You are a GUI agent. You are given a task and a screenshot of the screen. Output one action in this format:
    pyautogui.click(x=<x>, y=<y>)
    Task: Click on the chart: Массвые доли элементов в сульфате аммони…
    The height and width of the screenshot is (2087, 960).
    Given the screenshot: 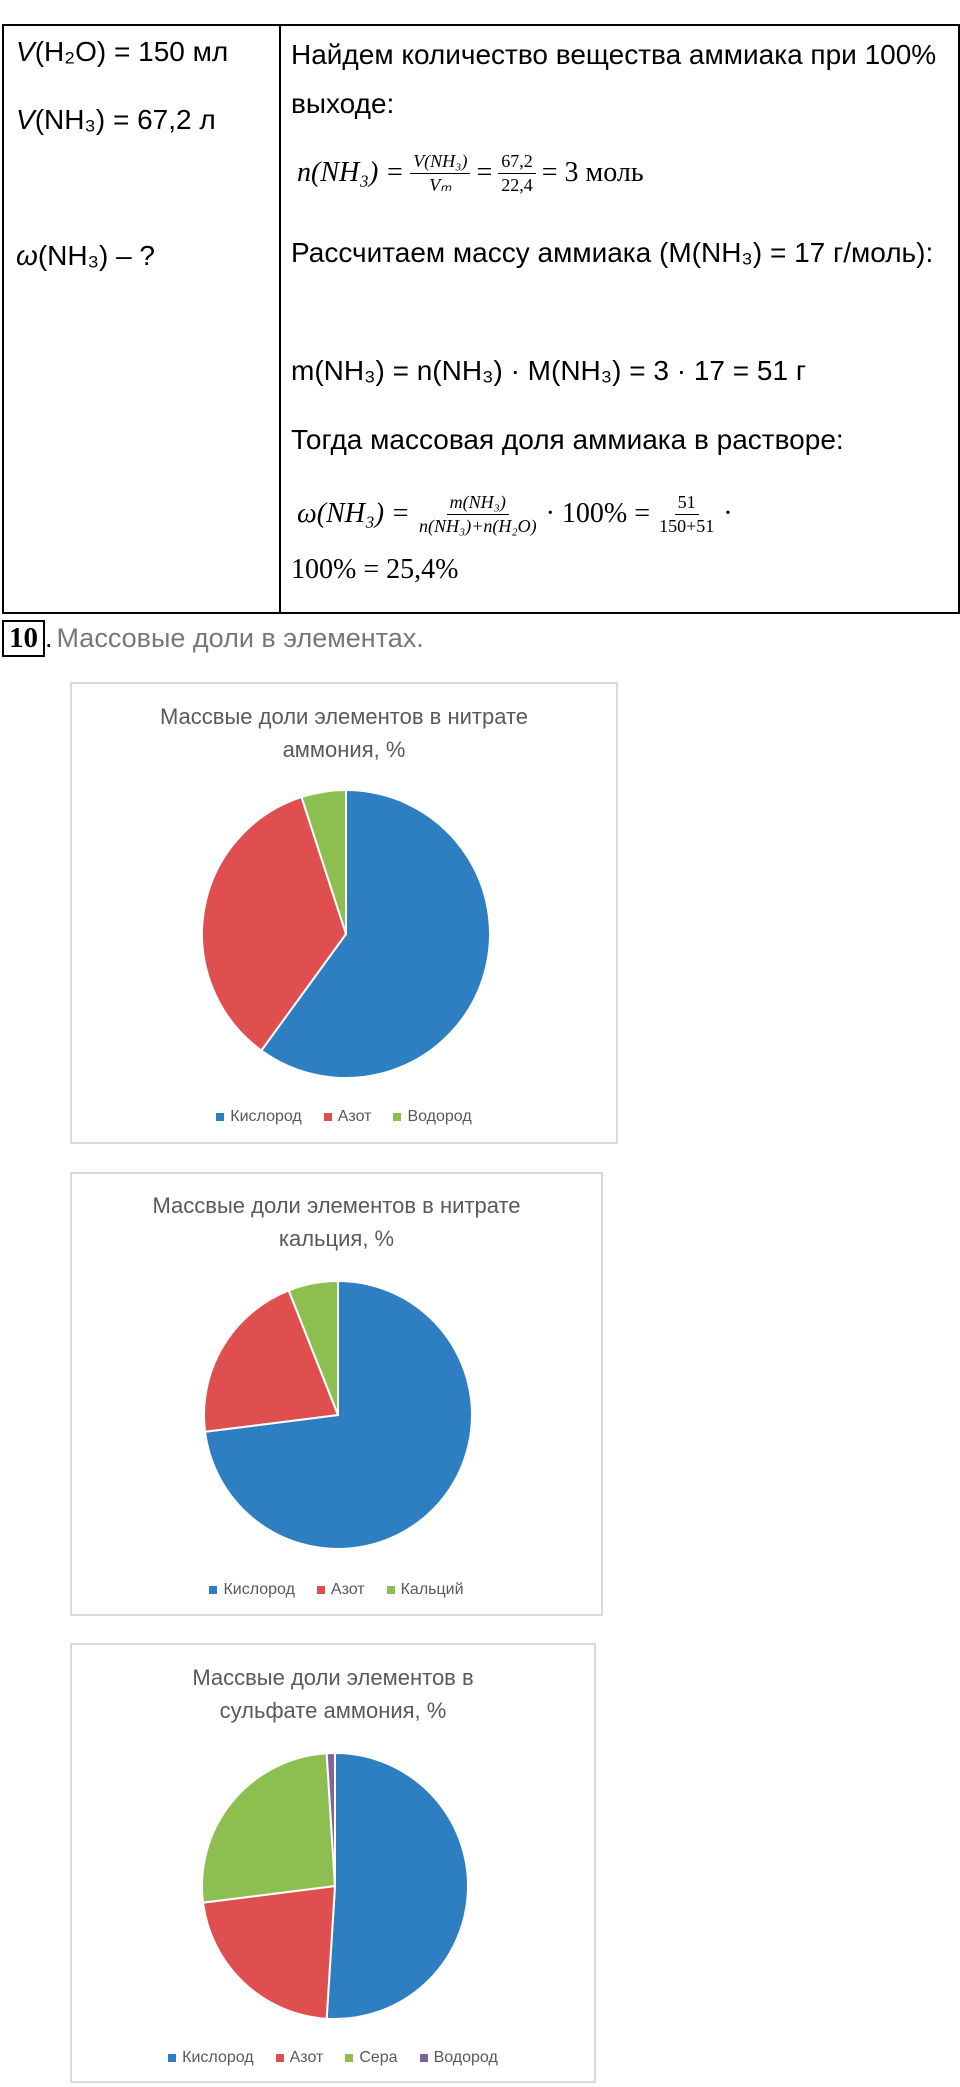 What is the action you would take?
    pyautogui.click(x=333, y=1863)
    